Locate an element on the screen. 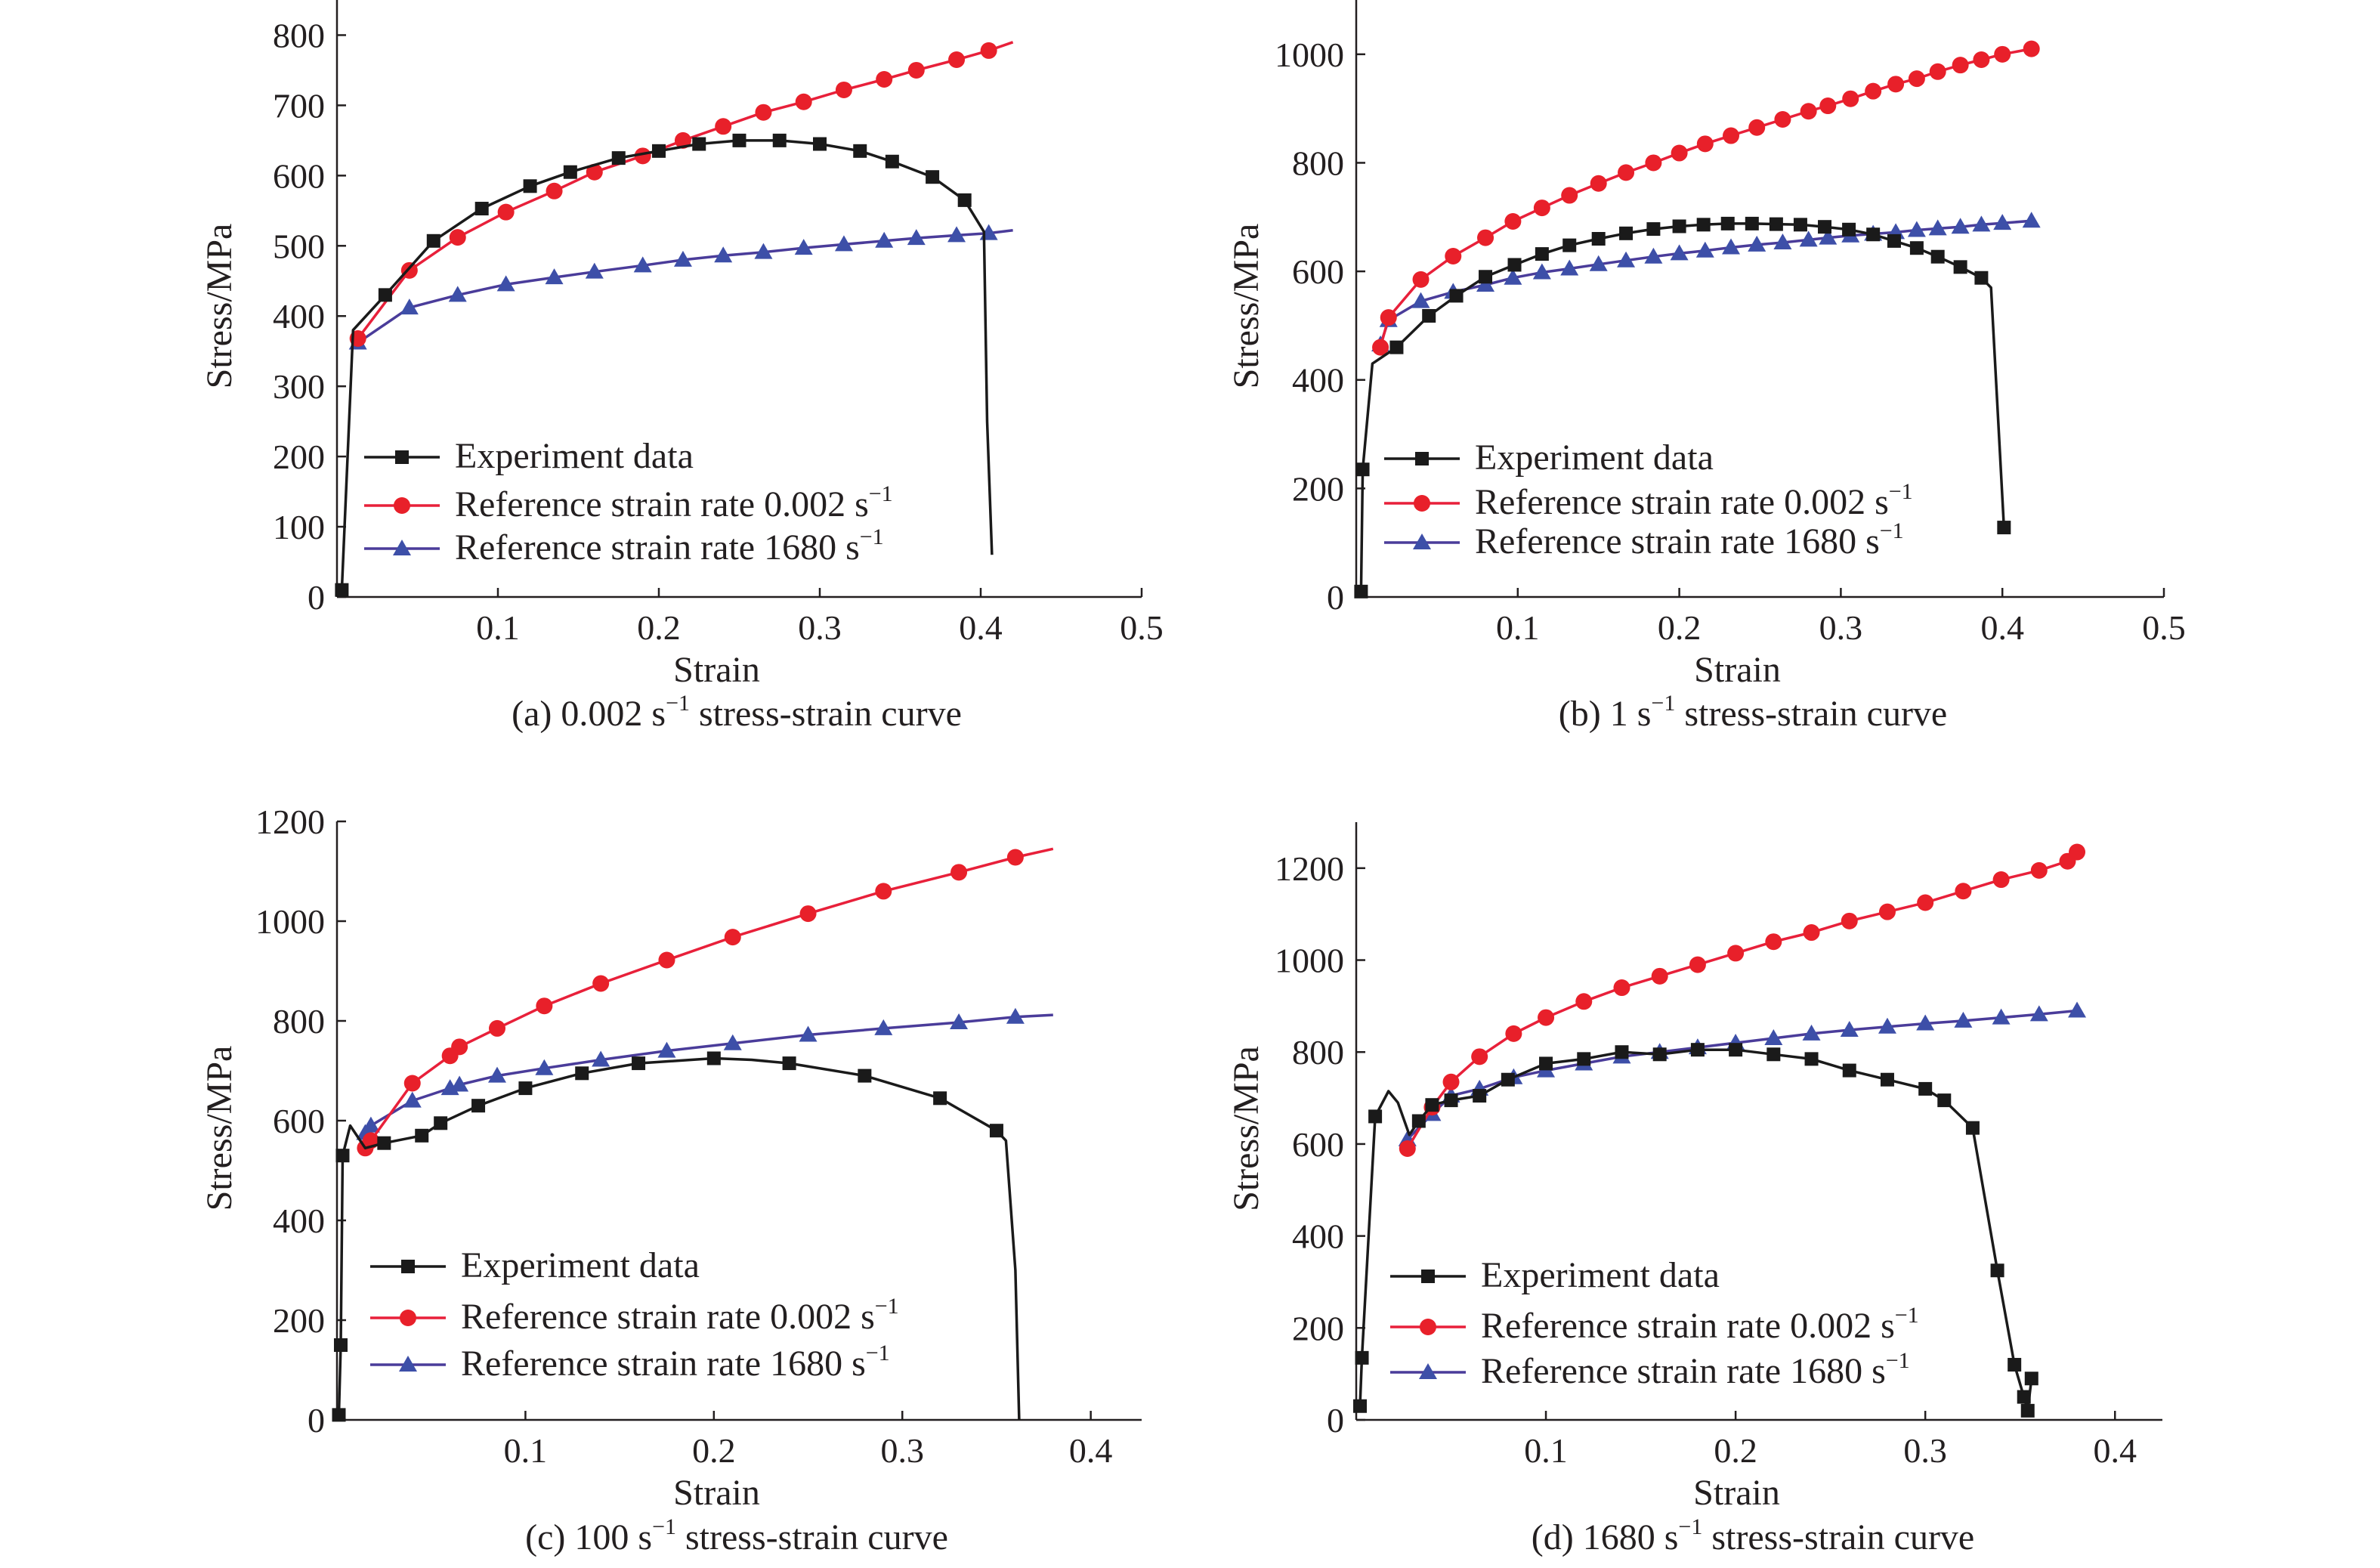 The height and width of the screenshot is (1568, 2380). x-tick-label: 0.2 is located at coordinates (714, 1450).